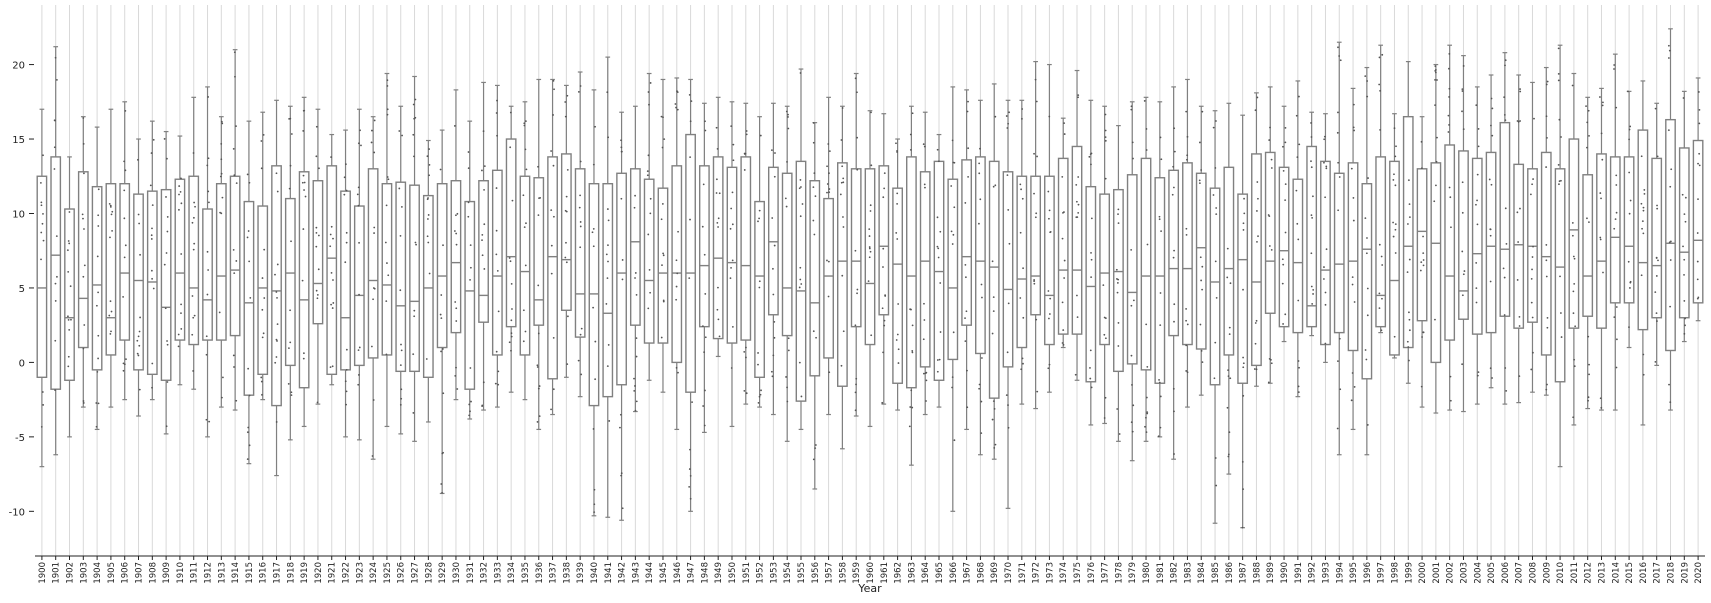 The height and width of the screenshot is (603, 1711). What do you see at coordinates (373, 288) in the screenshot?
I see `box-1924` at bounding box center [373, 288].